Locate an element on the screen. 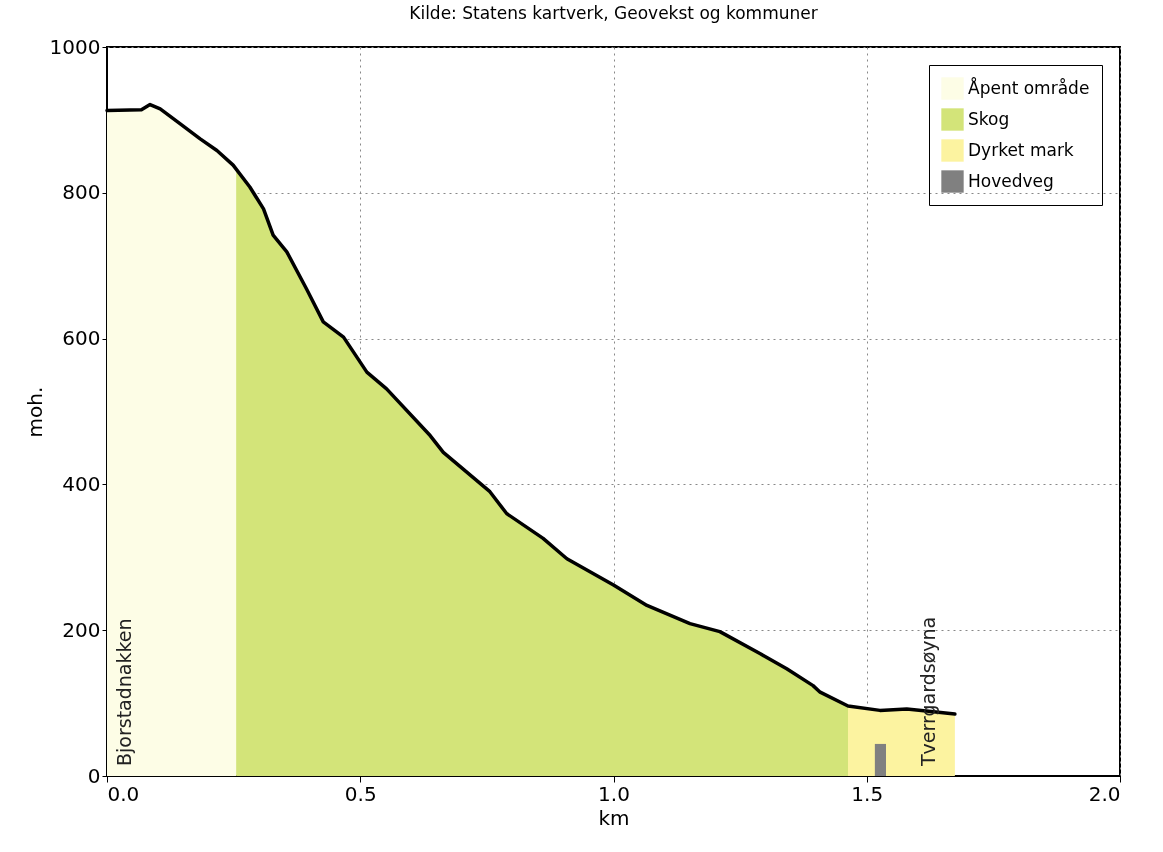 This screenshot has height=852, width=1163. annotation: Tverrgardsøyna is located at coordinates (927, 691).